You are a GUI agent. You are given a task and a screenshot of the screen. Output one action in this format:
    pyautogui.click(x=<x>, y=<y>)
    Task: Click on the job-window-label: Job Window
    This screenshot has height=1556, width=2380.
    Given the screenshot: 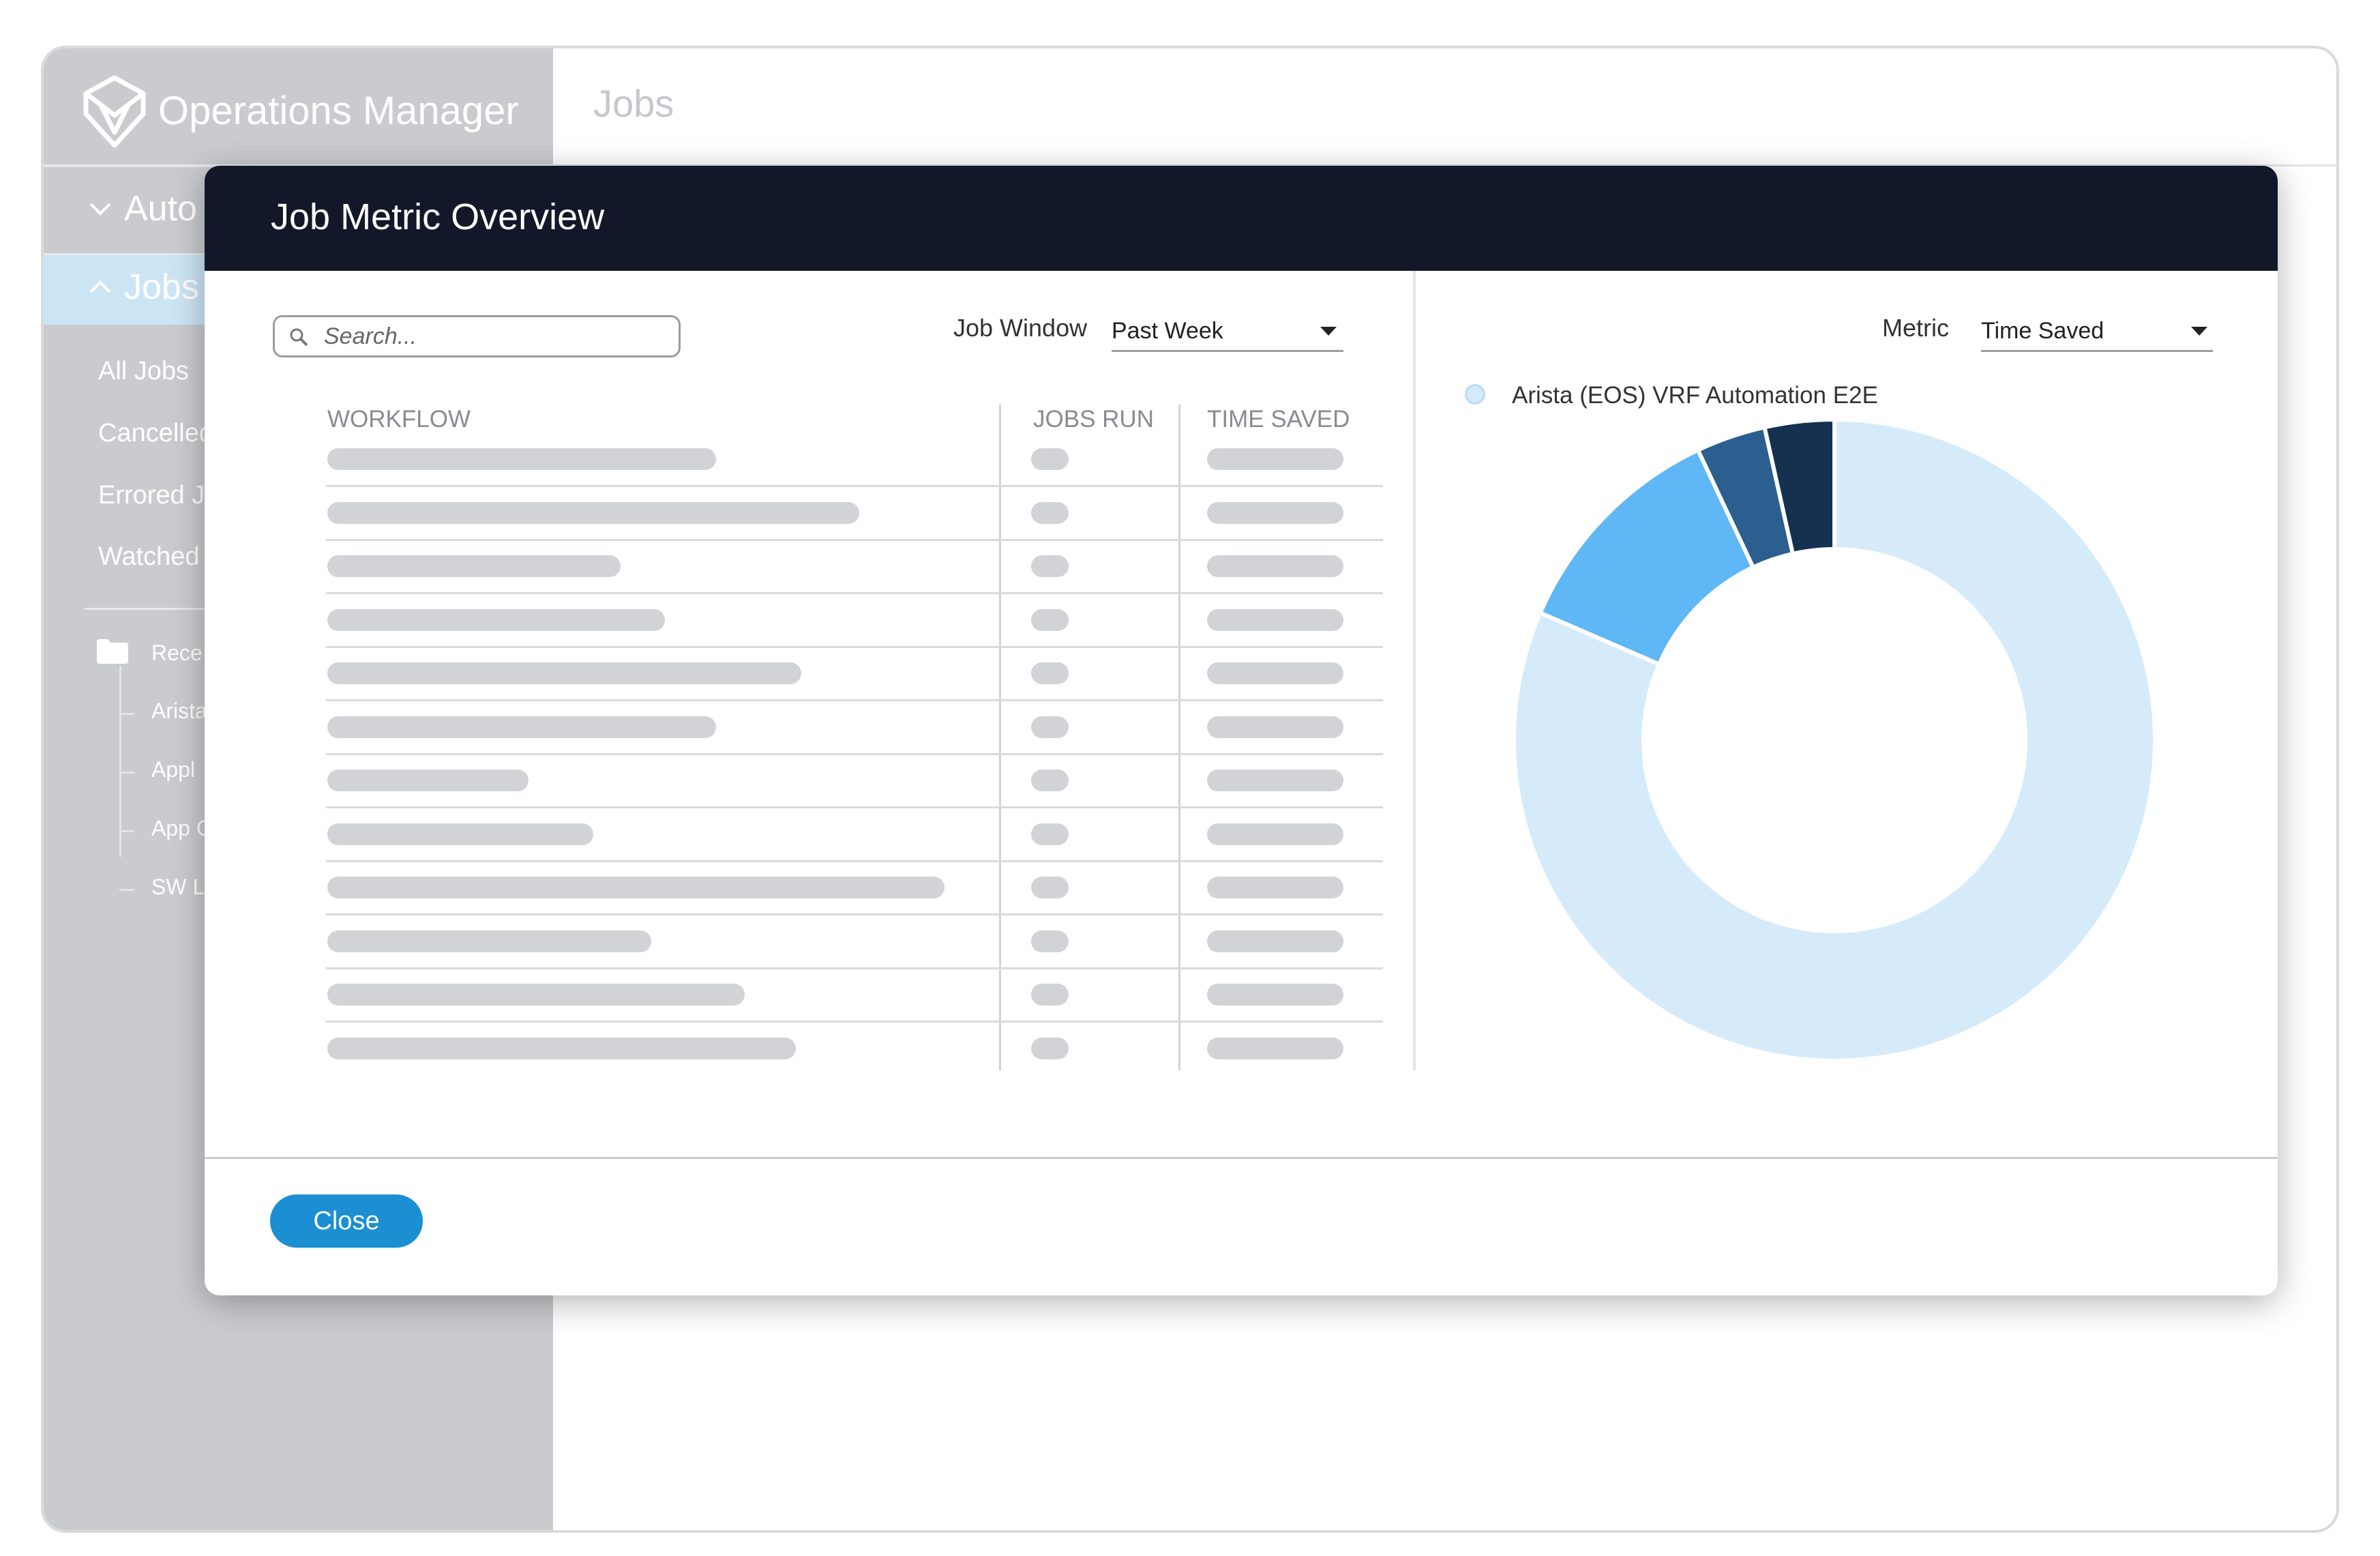 What is the action you would take?
    pyautogui.click(x=1020, y=328)
    